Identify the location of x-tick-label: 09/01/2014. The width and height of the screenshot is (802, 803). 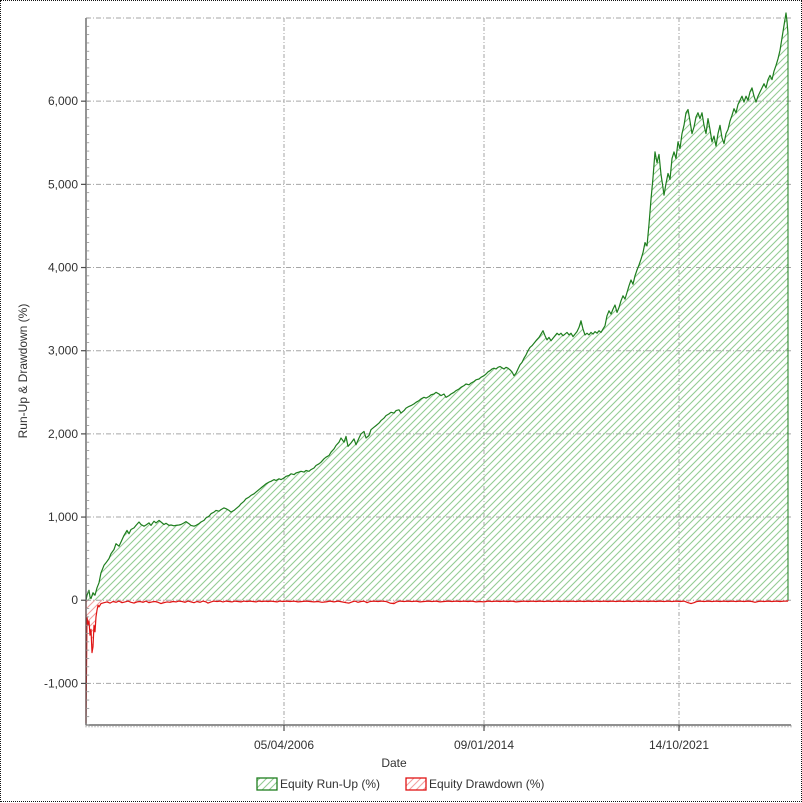
(484, 745).